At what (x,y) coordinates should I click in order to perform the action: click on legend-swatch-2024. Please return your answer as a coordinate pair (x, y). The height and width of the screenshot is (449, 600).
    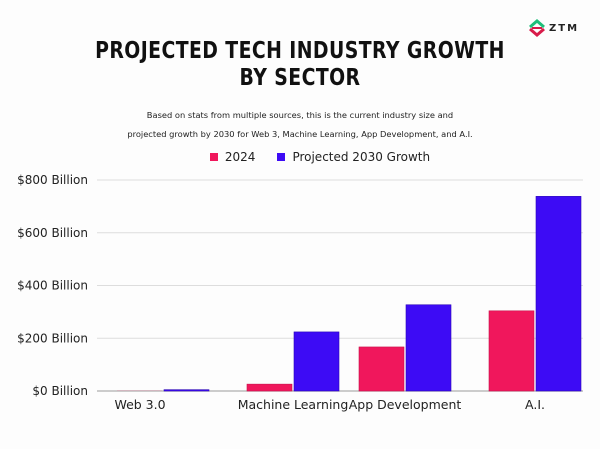
    Looking at the image, I should click on (213, 157).